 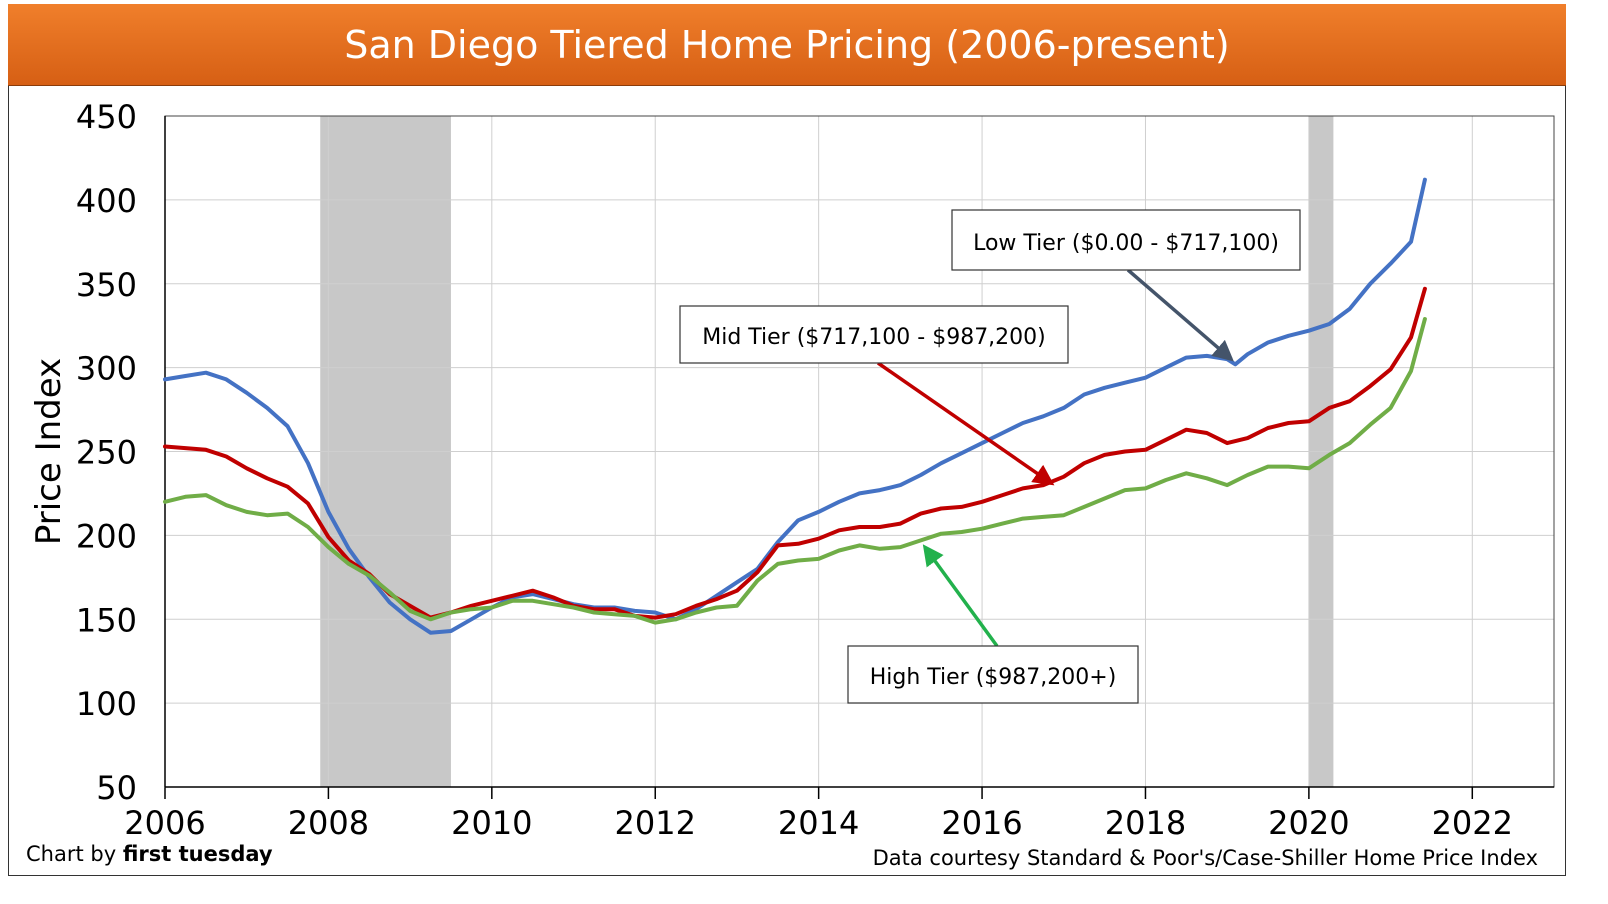 I want to click on y-tick-label: 150, so click(x=106, y=620).